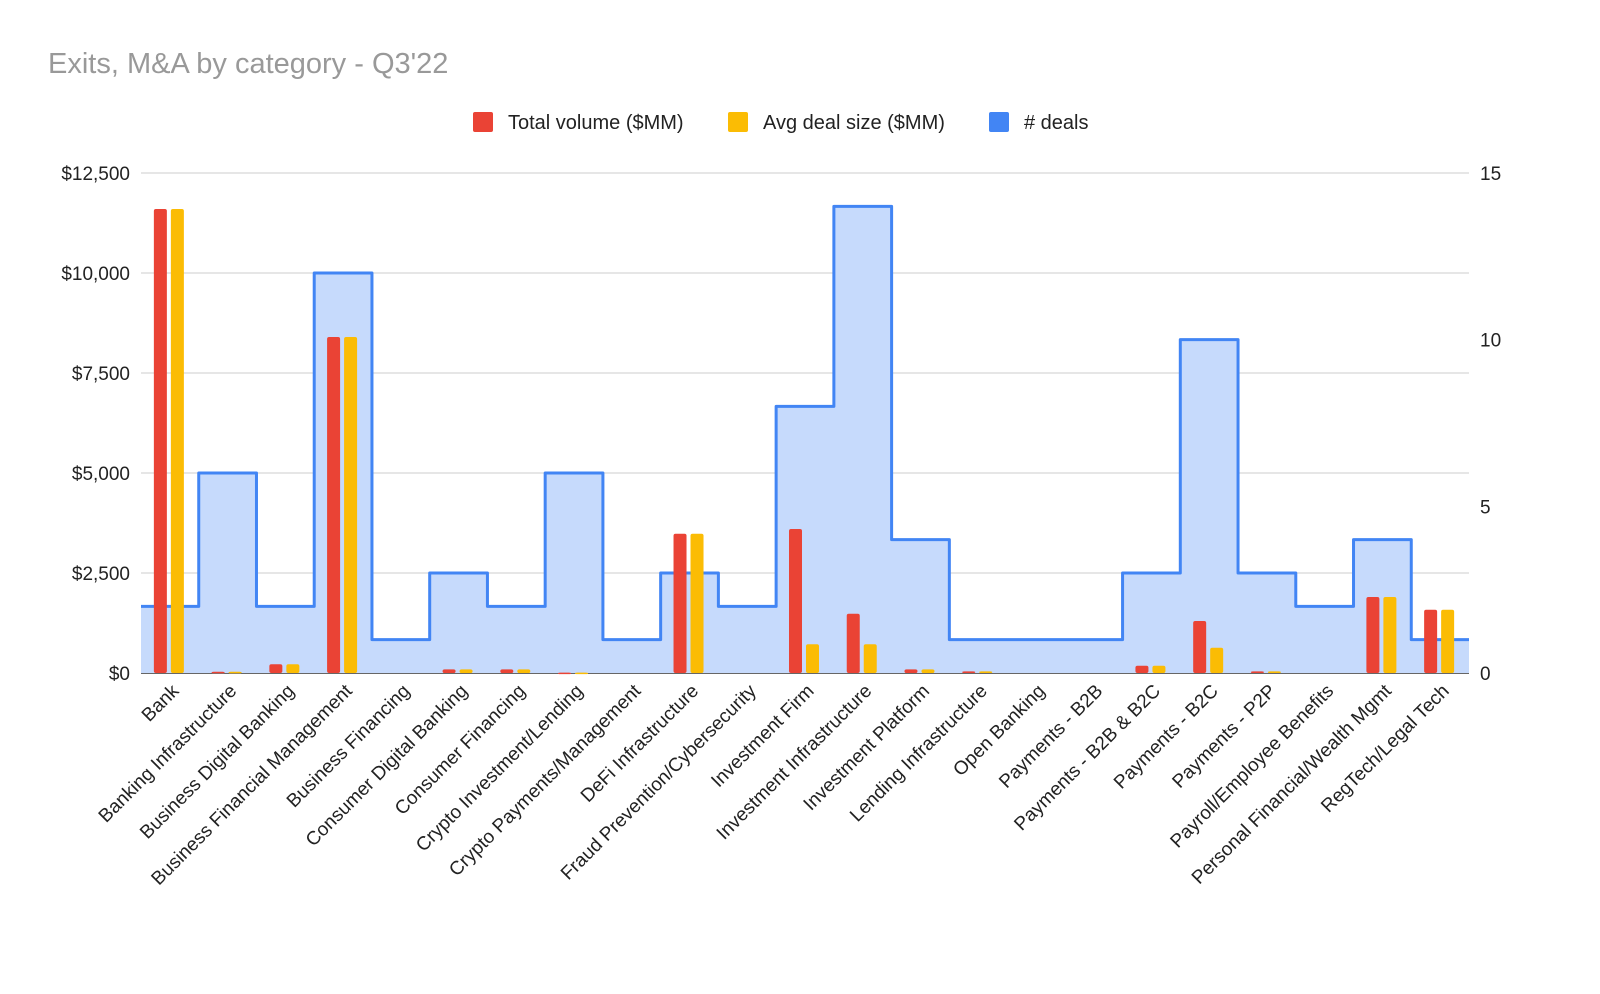 The height and width of the screenshot is (994, 1600). Describe the element at coordinates (1225, 737) in the screenshot. I see `x-tick-label: Payments - P2P` at that location.